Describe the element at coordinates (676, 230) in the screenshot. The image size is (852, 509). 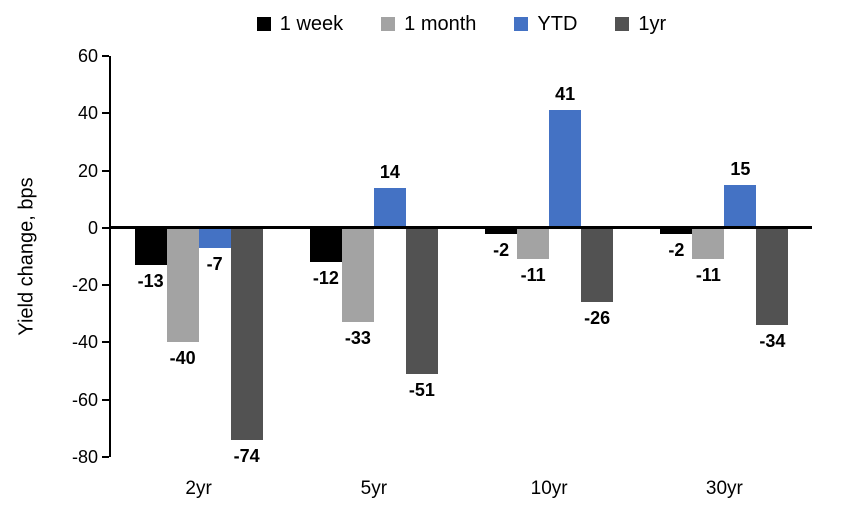
I see `bar-1-week-30yr` at that location.